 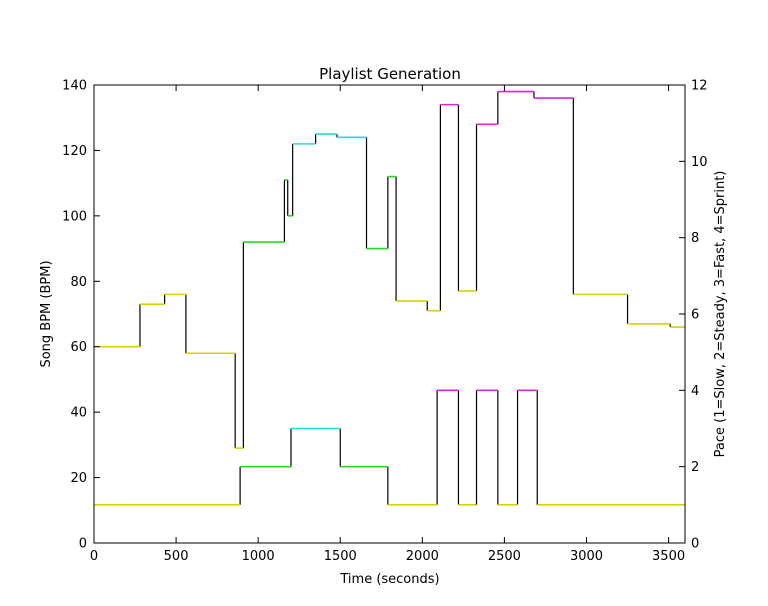 I want to click on y-tick-label: 120, so click(x=74, y=151).